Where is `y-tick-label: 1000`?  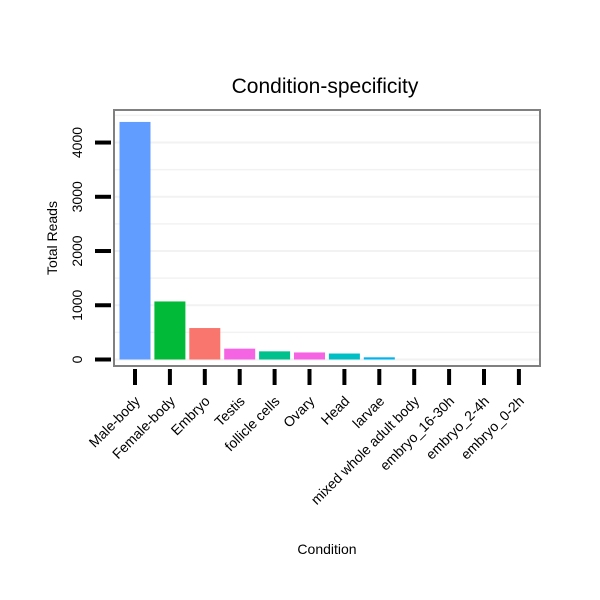
y-tick-label: 1000 is located at coordinates (77, 304).